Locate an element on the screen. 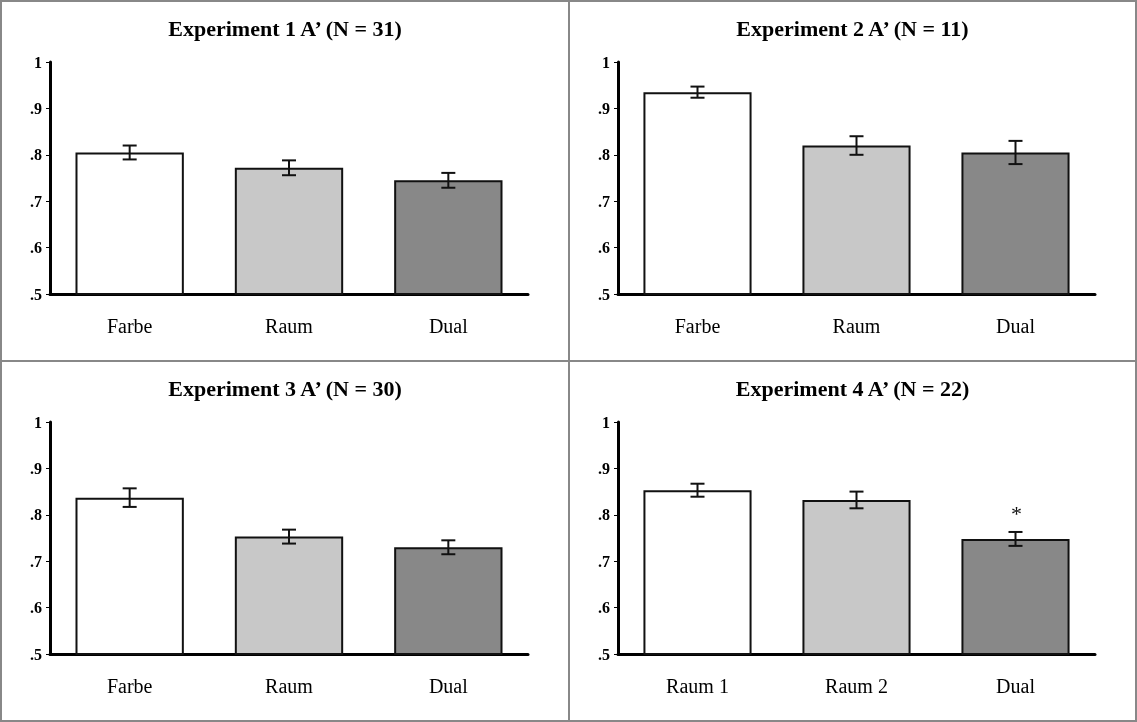 The width and height of the screenshot is (1137, 722). annotation: * is located at coordinates (1016, 513).